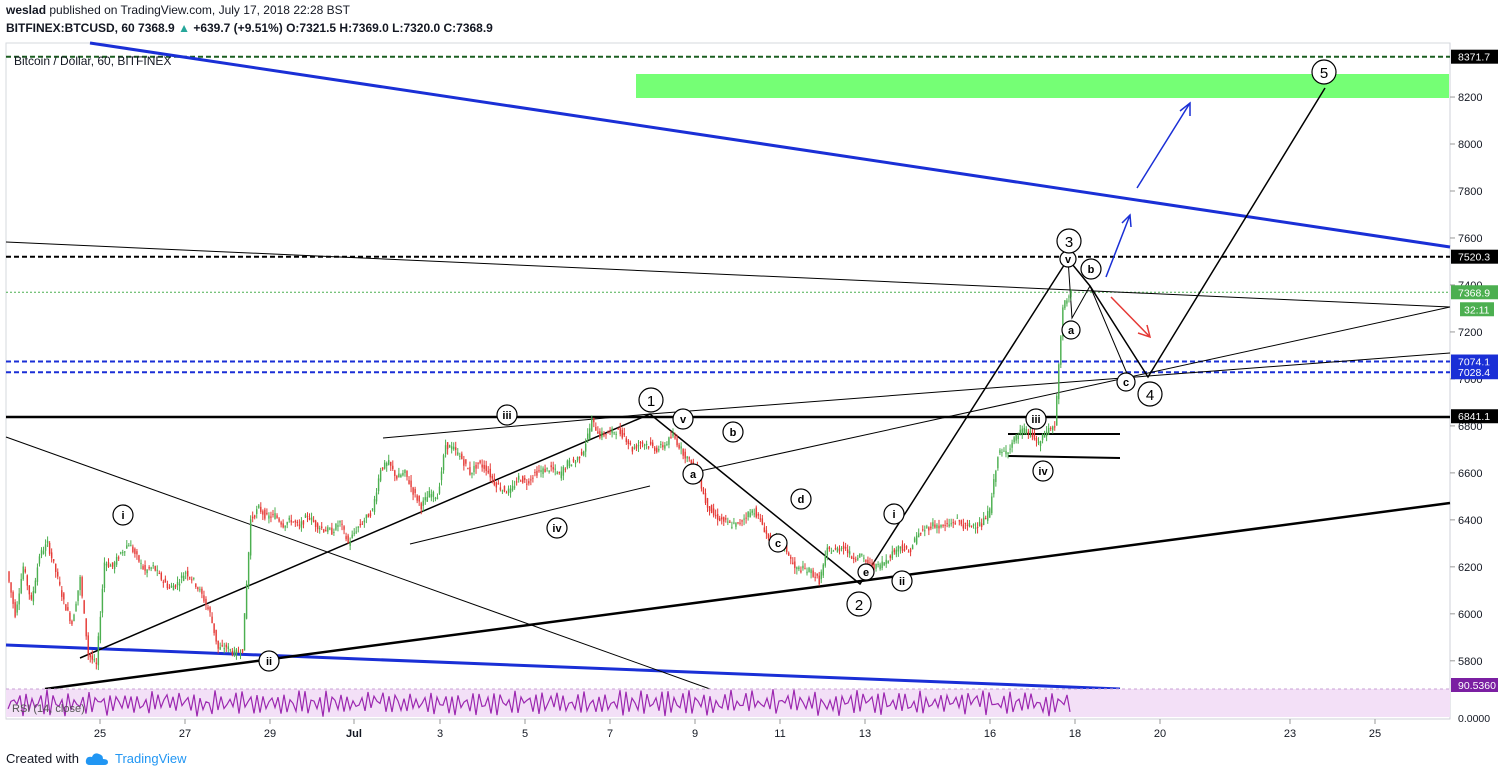 The height and width of the screenshot is (777, 1508). What do you see at coordinates (506, 416) in the screenshot?
I see `wave-label: iii` at bounding box center [506, 416].